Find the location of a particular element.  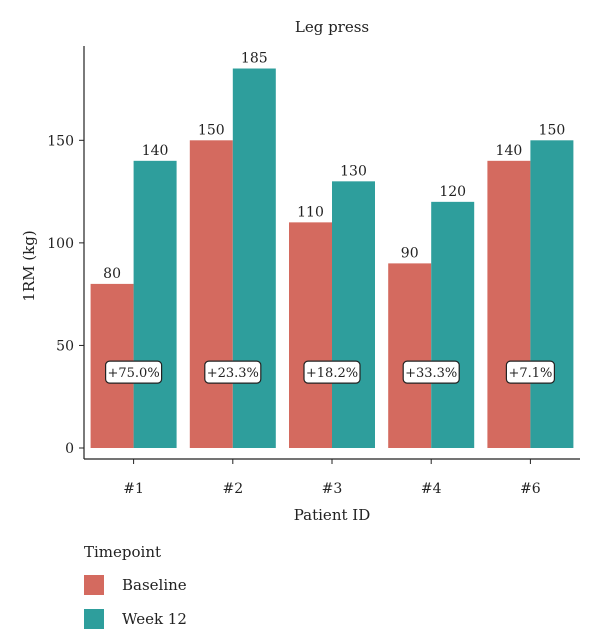

legend-item-week-12: Week 12 is located at coordinates (135, 619).